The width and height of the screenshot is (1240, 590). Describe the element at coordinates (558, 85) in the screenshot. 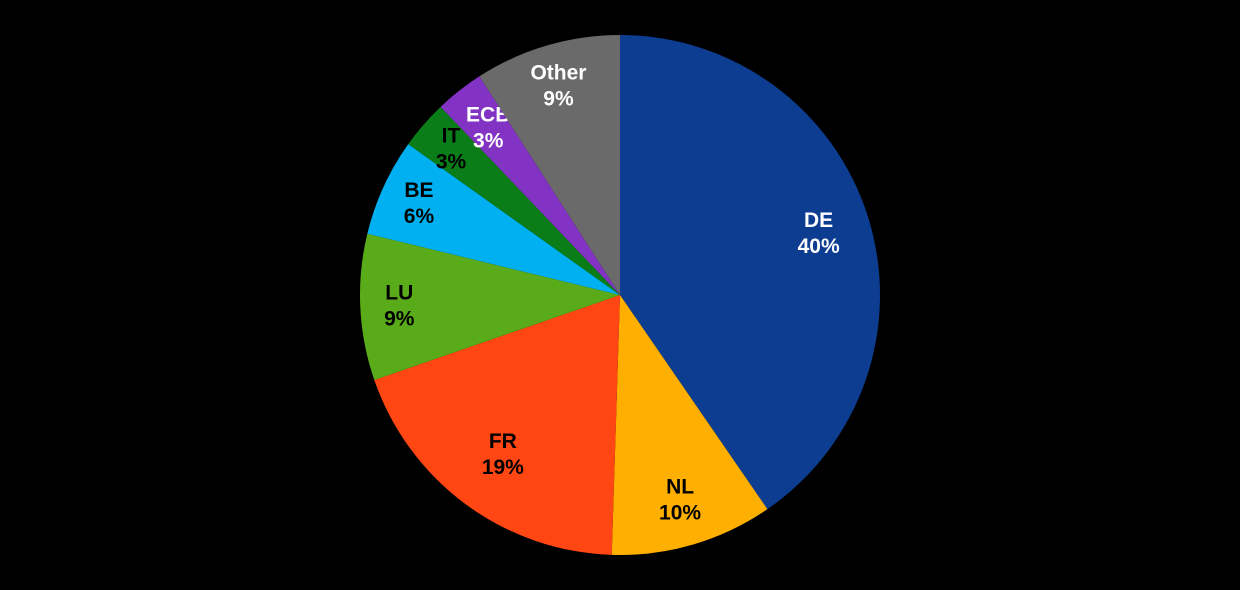

I see `pie-label-other: Other 9%` at that location.